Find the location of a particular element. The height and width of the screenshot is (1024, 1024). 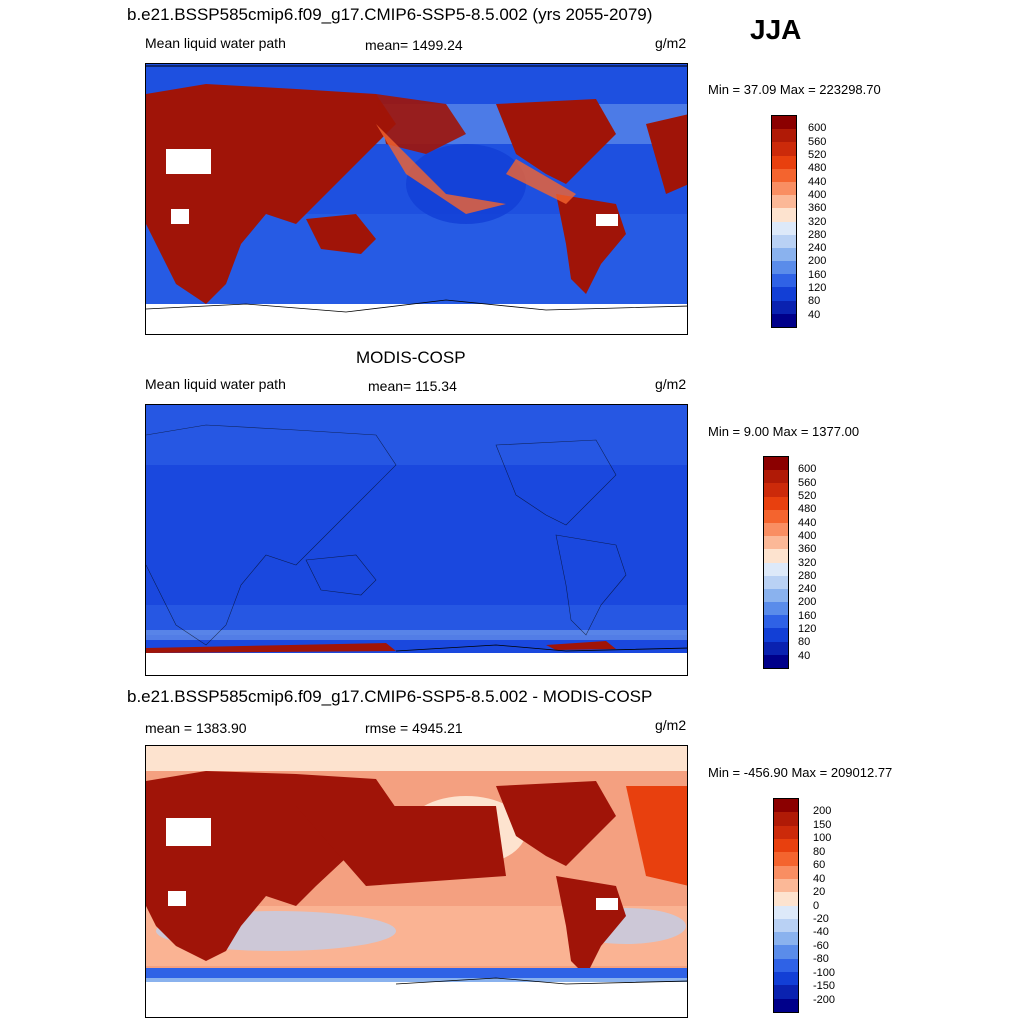

colorbar-tick-label: 600 is located at coordinates (807, 469).